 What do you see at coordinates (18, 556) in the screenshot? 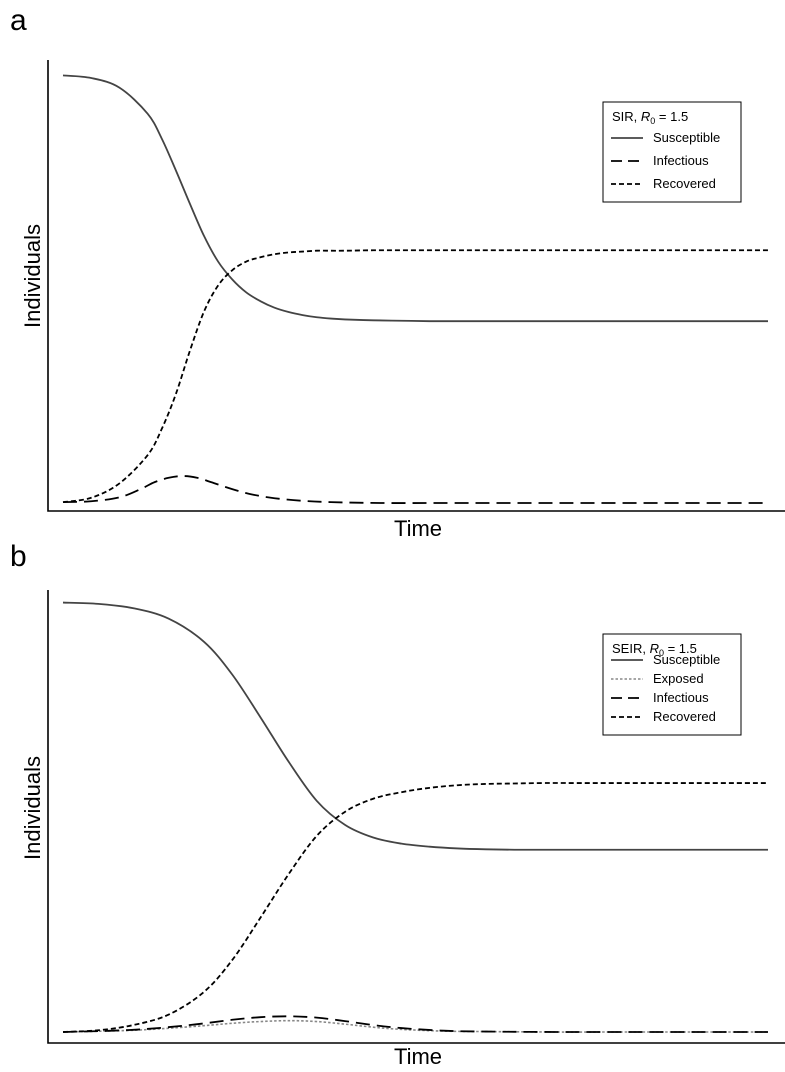
I see `panel-b-label: b` at bounding box center [18, 556].